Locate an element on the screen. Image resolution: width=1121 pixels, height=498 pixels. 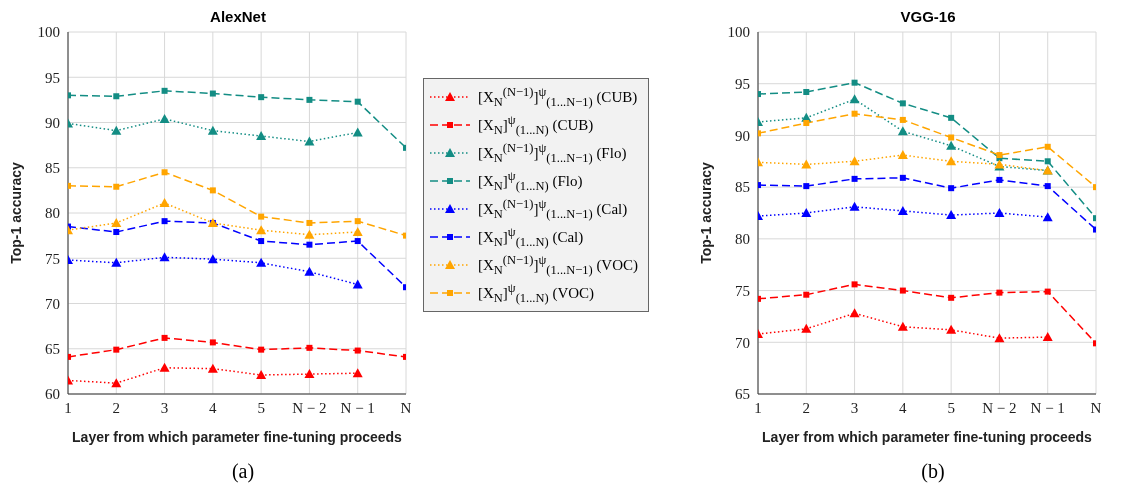
legend-label: [X$_{N}$$^{(N−1)}$]$^{ψ}$$_{(1...N−1)}$ (VOC) is located at coordinates (558, 265).